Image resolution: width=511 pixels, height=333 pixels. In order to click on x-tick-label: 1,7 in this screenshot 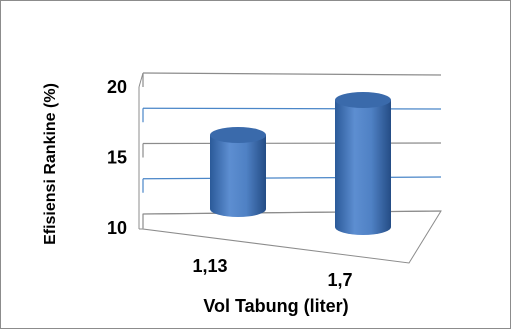, I will do `click(339, 280)`.